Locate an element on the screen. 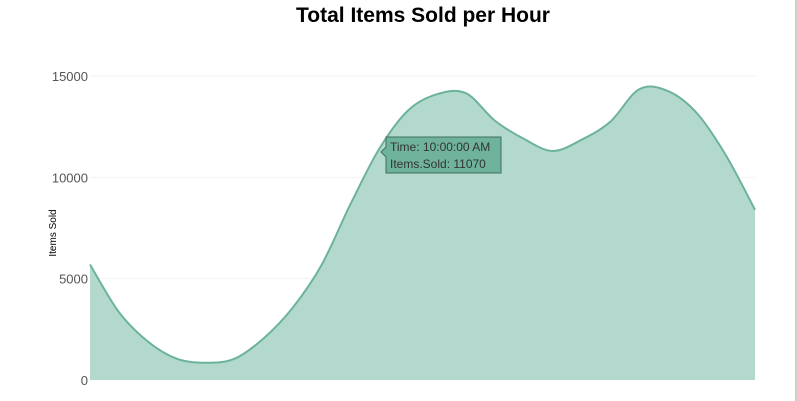  window-edge is located at coordinates (796, 200).